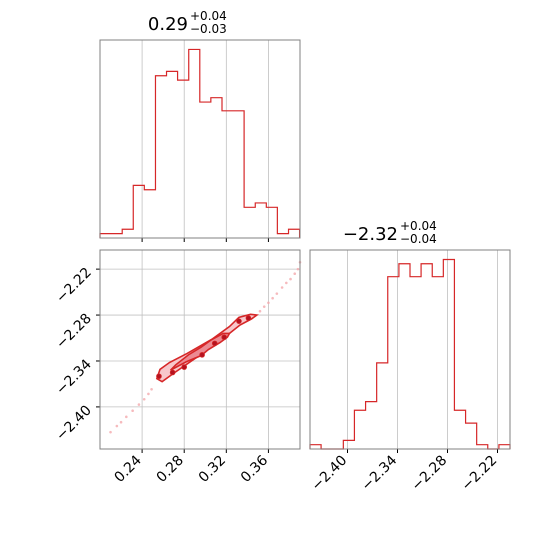 The image size is (550, 550). I want to click on contour-xtick-label: 0.28, so click(170, 469).